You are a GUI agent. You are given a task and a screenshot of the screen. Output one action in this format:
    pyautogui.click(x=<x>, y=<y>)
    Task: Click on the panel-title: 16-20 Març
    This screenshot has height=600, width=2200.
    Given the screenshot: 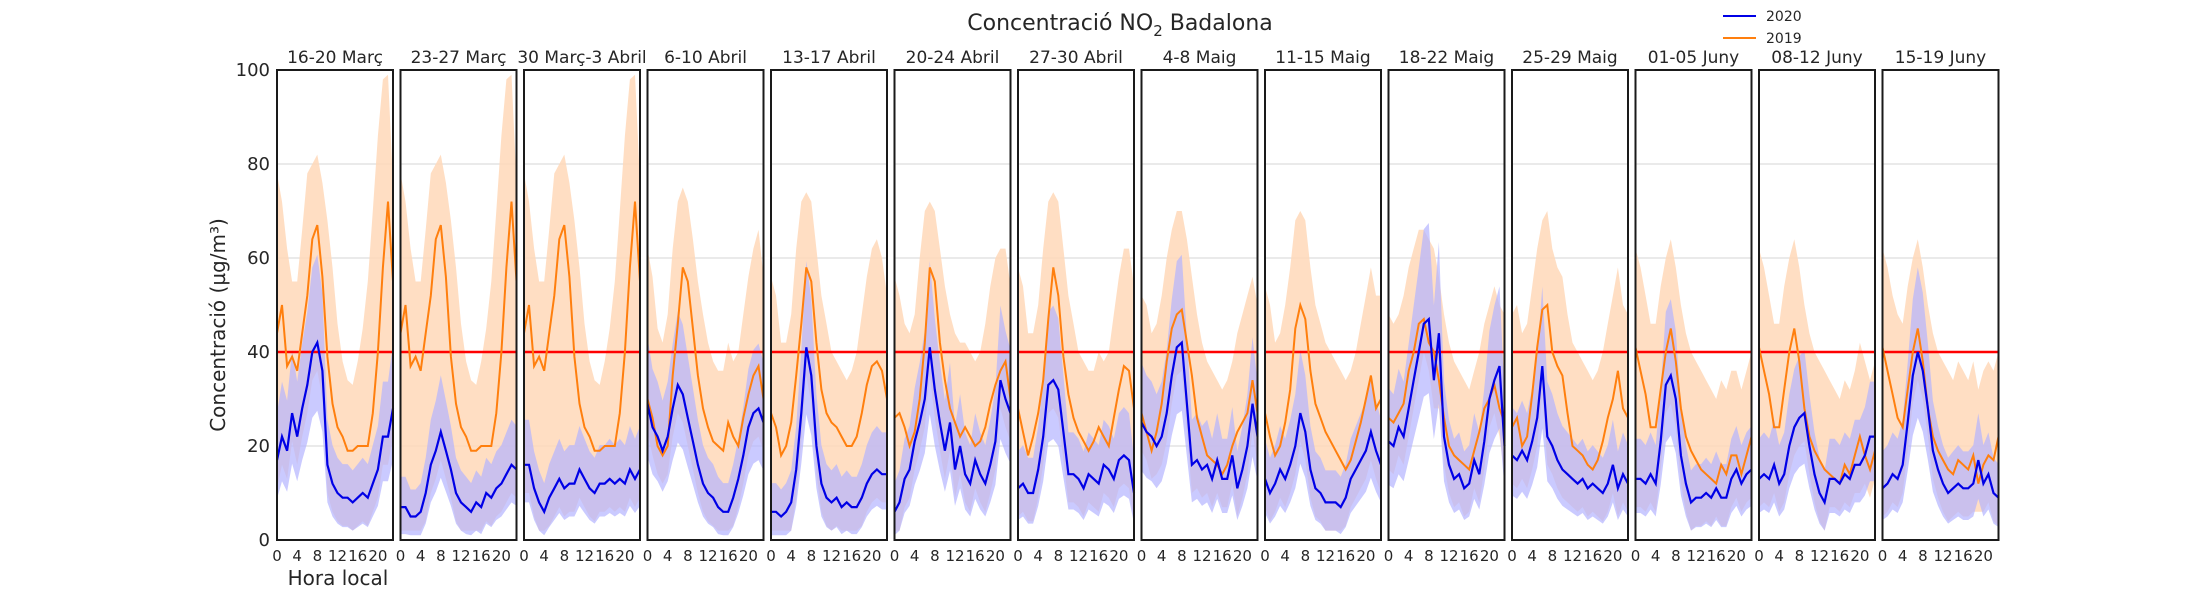 What is the action you would take?
    pyautogui.click(x=335, y=58)
    